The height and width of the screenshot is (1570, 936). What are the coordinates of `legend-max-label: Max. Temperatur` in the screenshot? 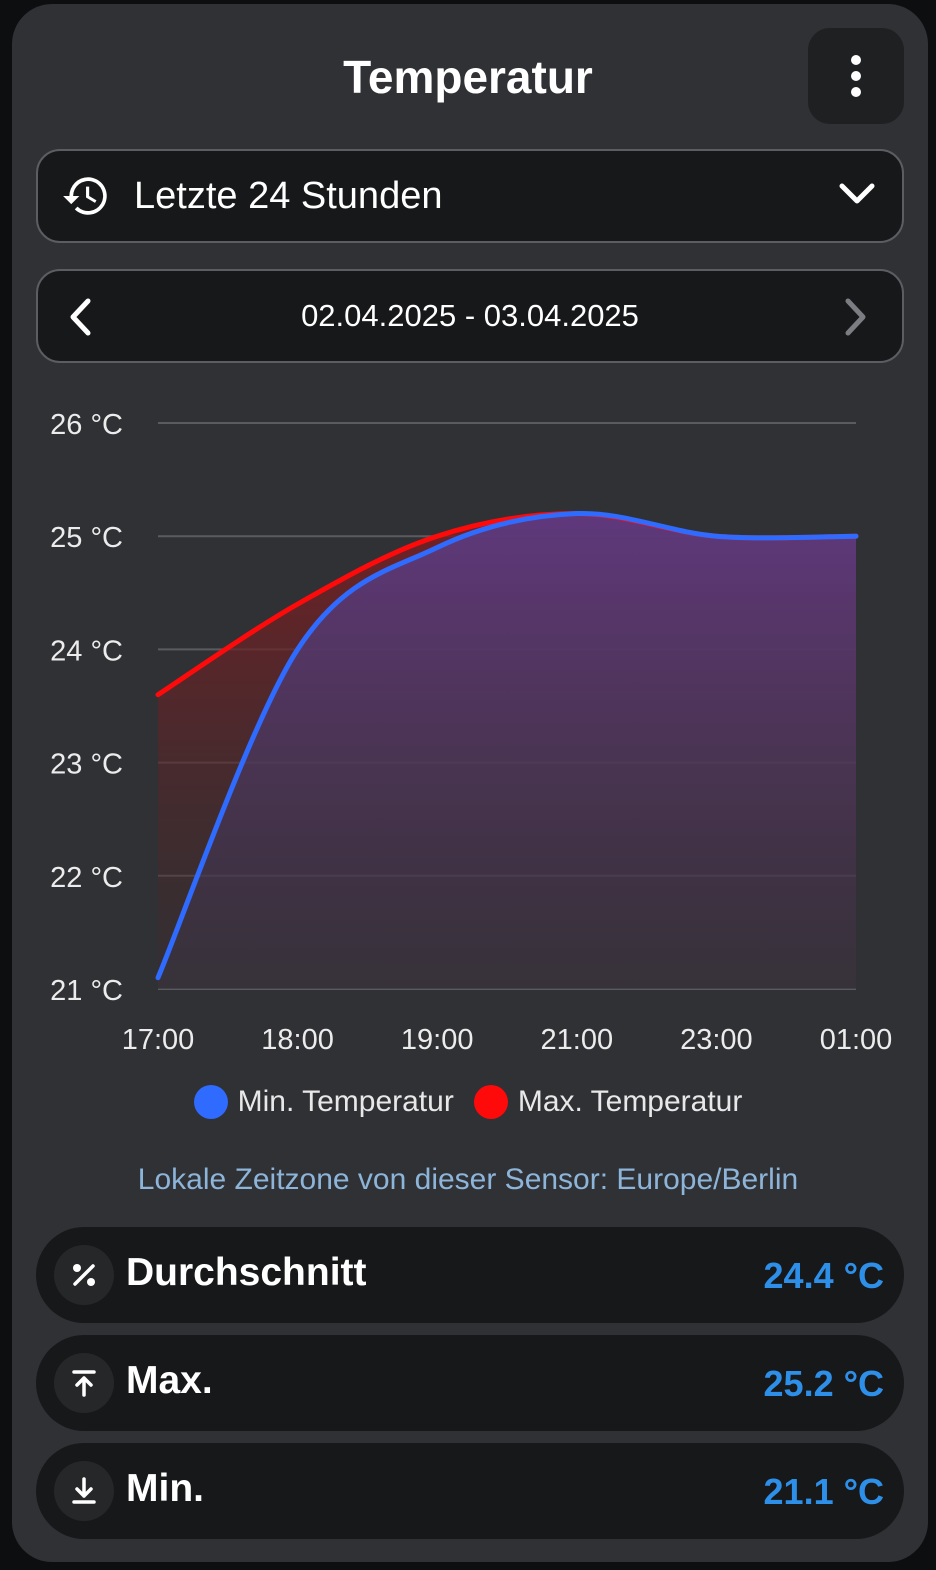 It's located at (630, 1101).